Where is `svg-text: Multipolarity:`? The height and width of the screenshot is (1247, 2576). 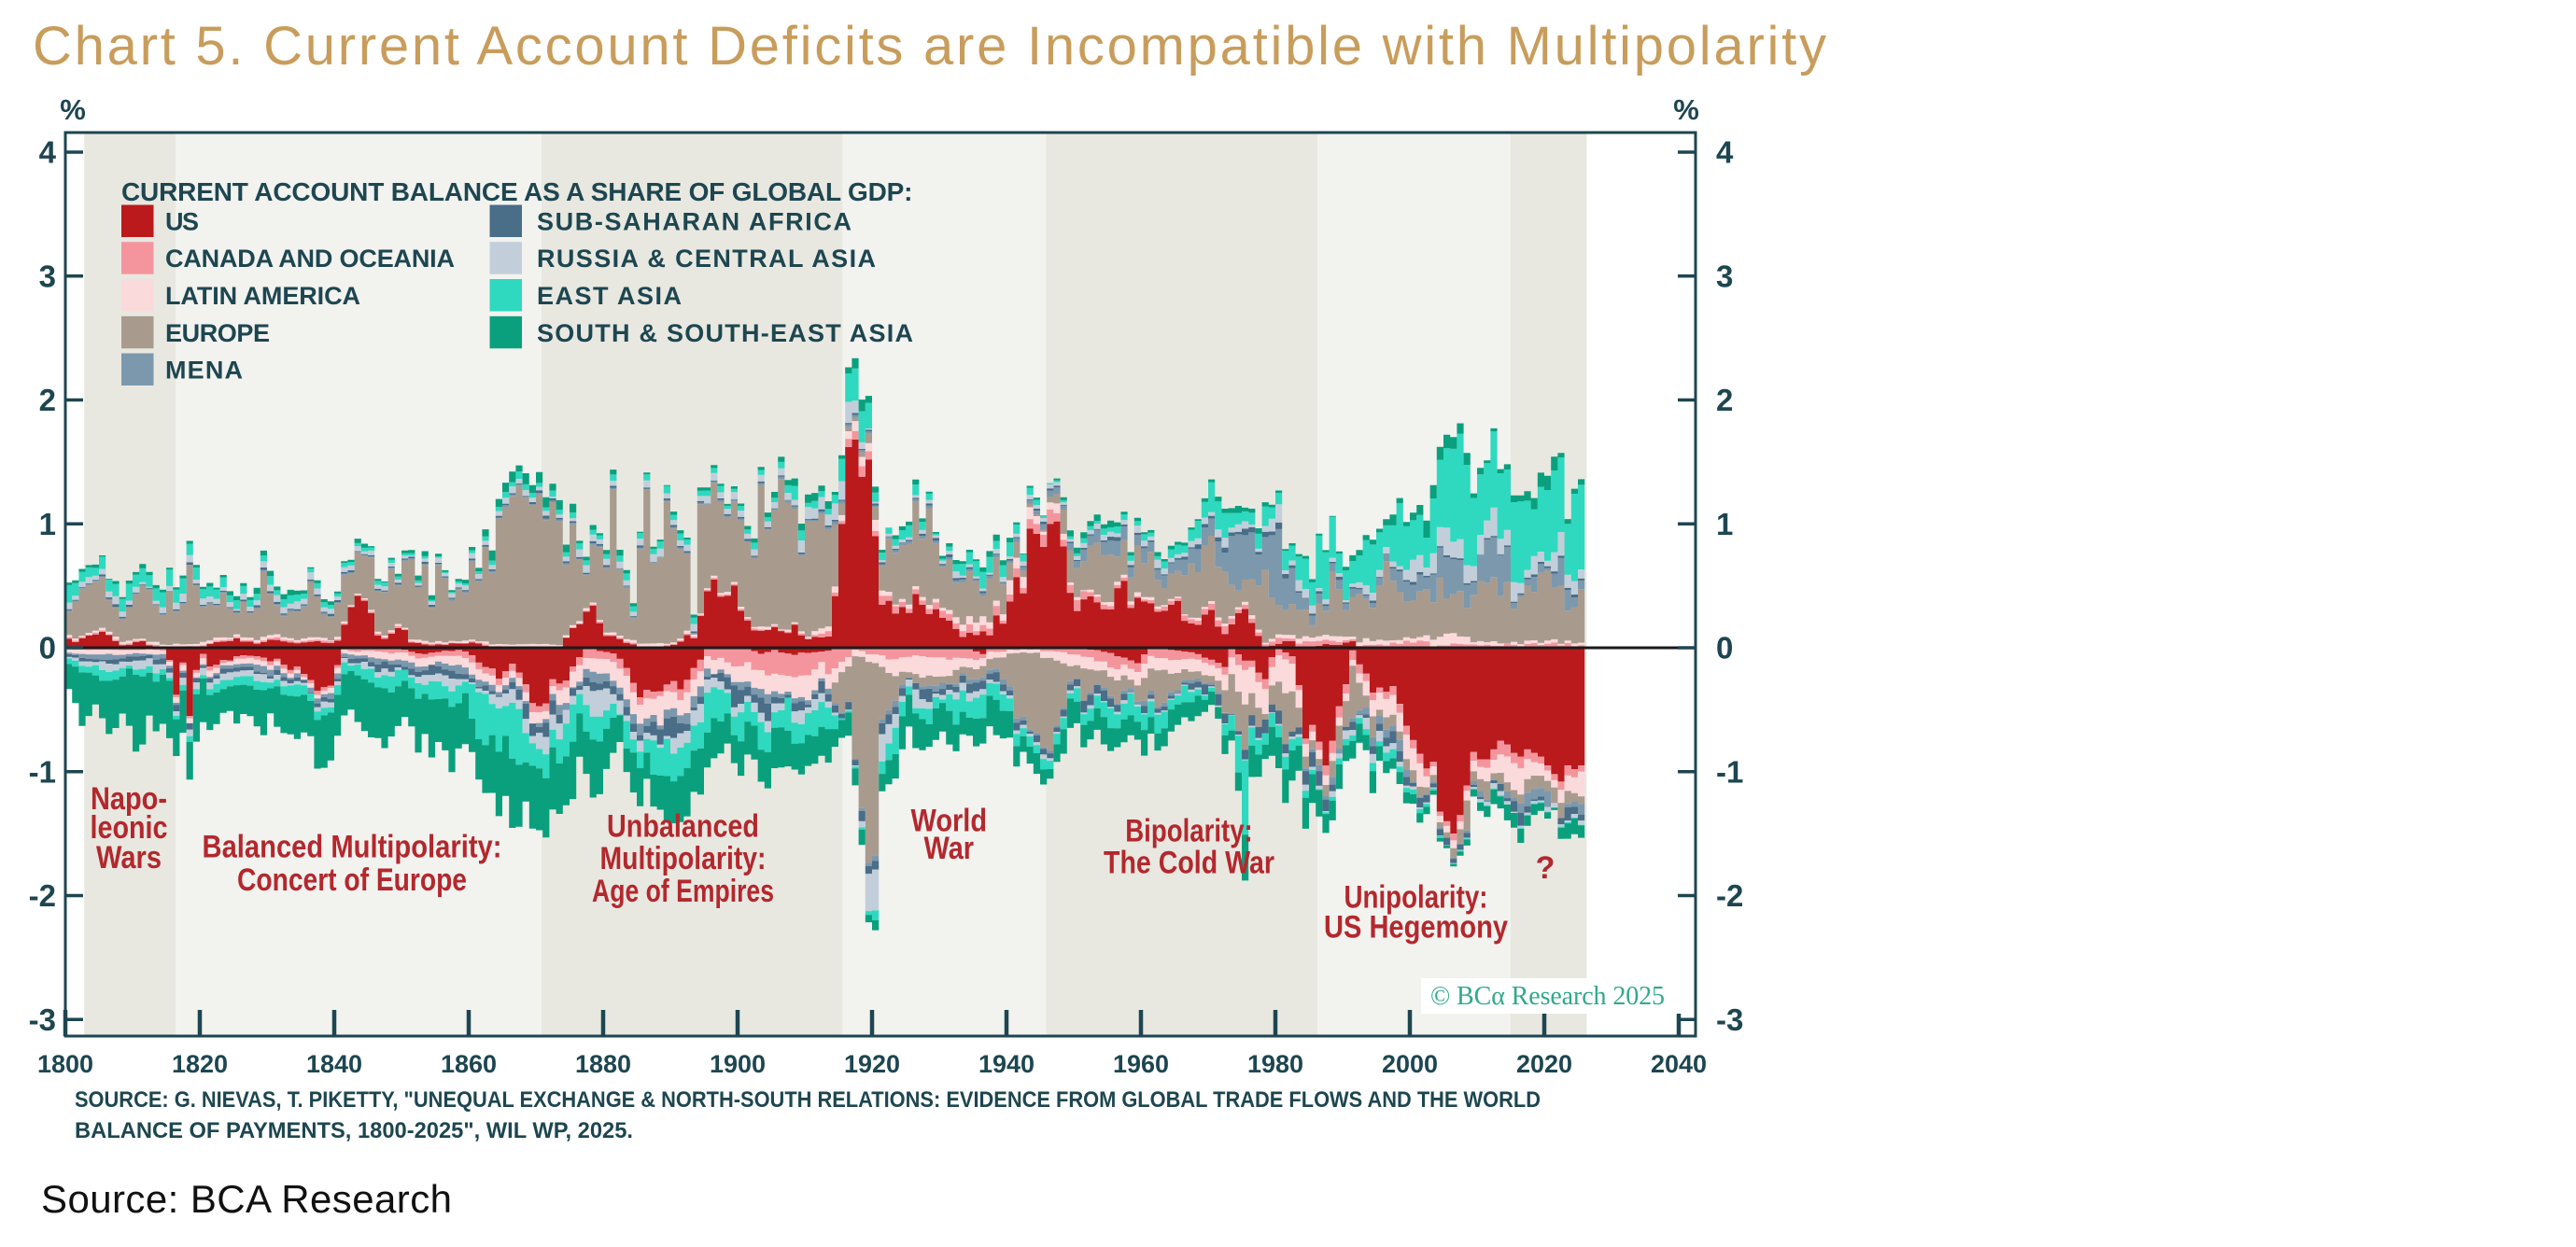
svg-text: Multipolarity: is located at coordinates (683, 859).